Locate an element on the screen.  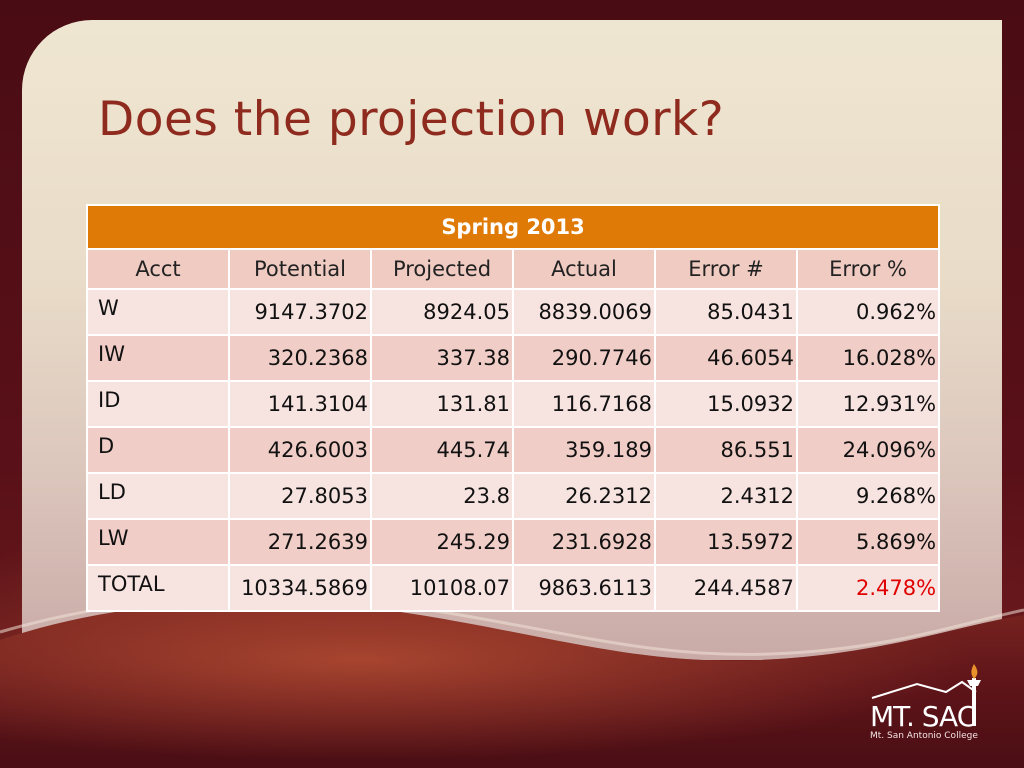
cell-actual: 231.6928 is located at coordinates (584, 542).